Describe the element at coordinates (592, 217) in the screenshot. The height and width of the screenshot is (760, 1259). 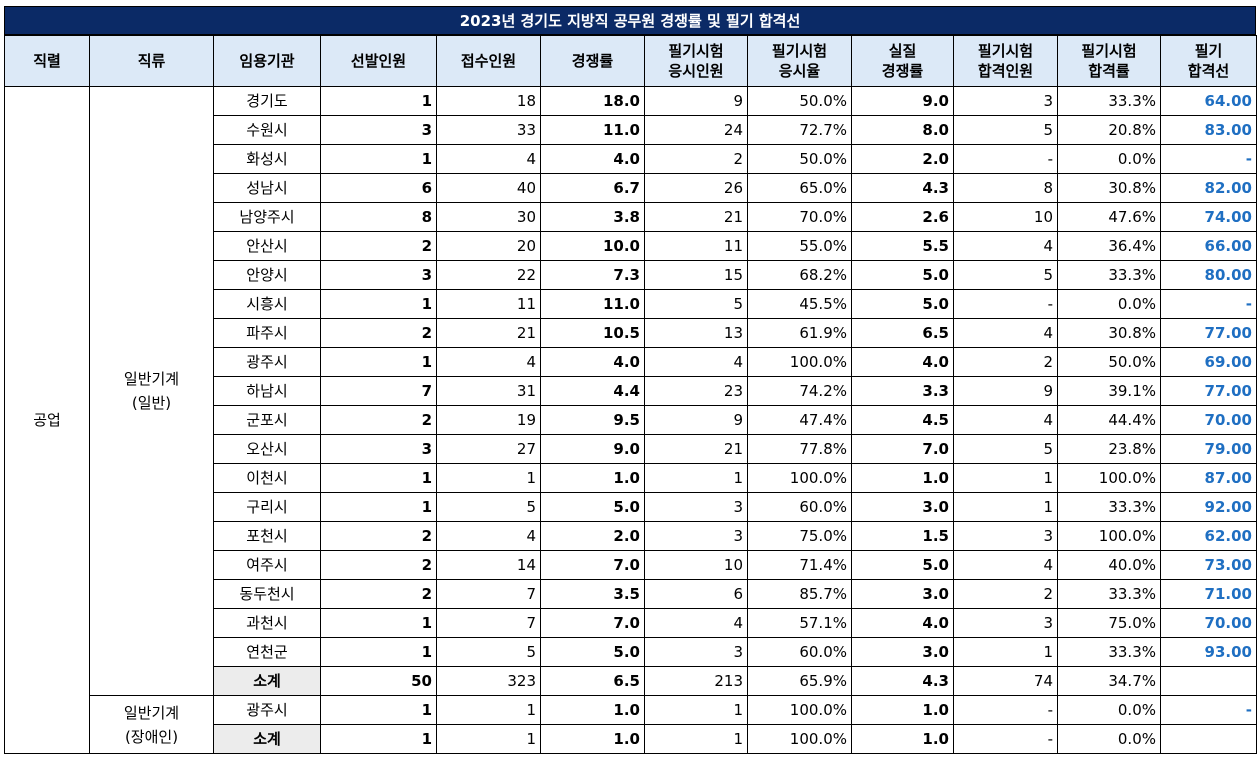
I see `competition-rate-cell: 3.8` at that location.